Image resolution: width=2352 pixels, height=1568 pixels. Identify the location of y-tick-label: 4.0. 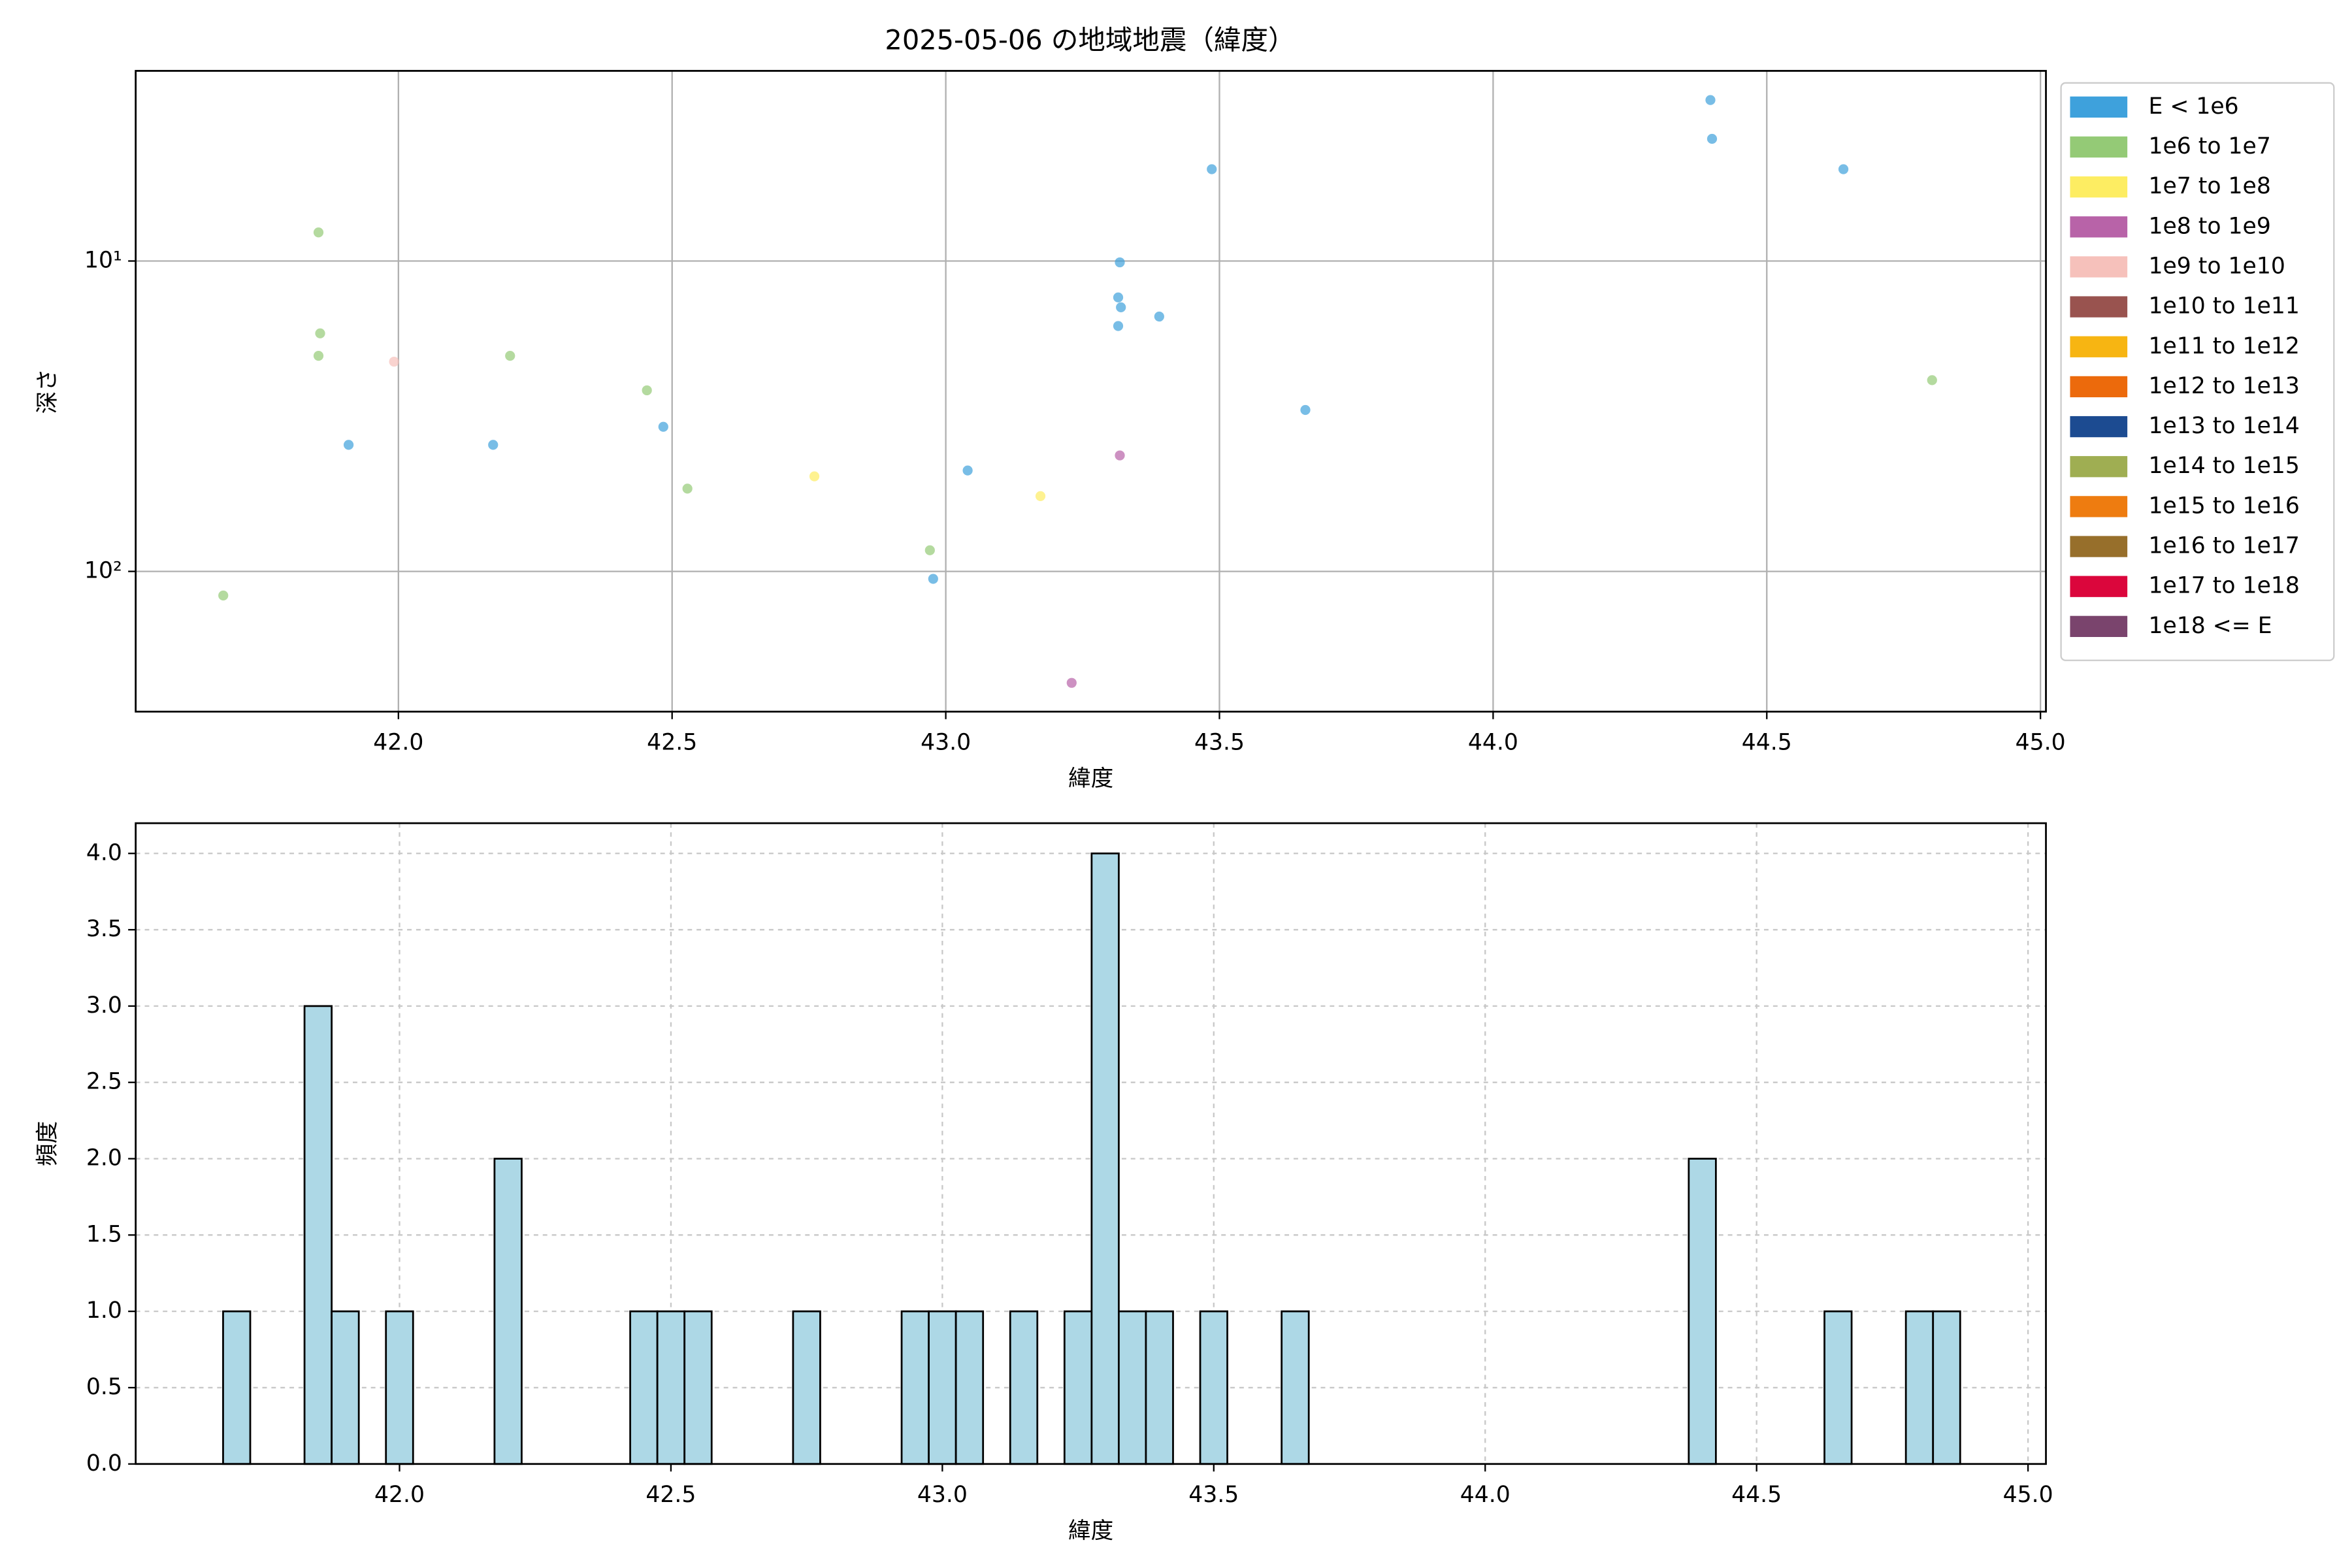
(104, 853).